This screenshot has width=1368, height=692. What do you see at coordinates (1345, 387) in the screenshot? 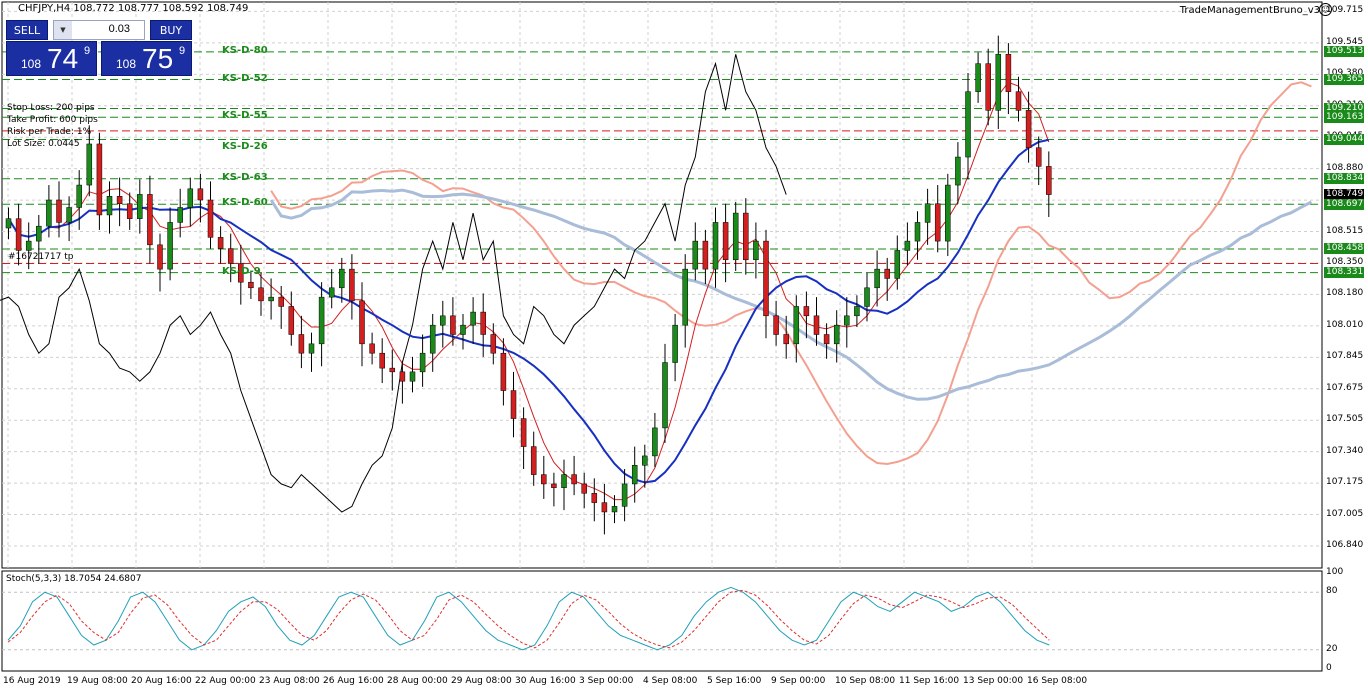
I see `price-tick: 107.675` at bounding box center [1345, 387].